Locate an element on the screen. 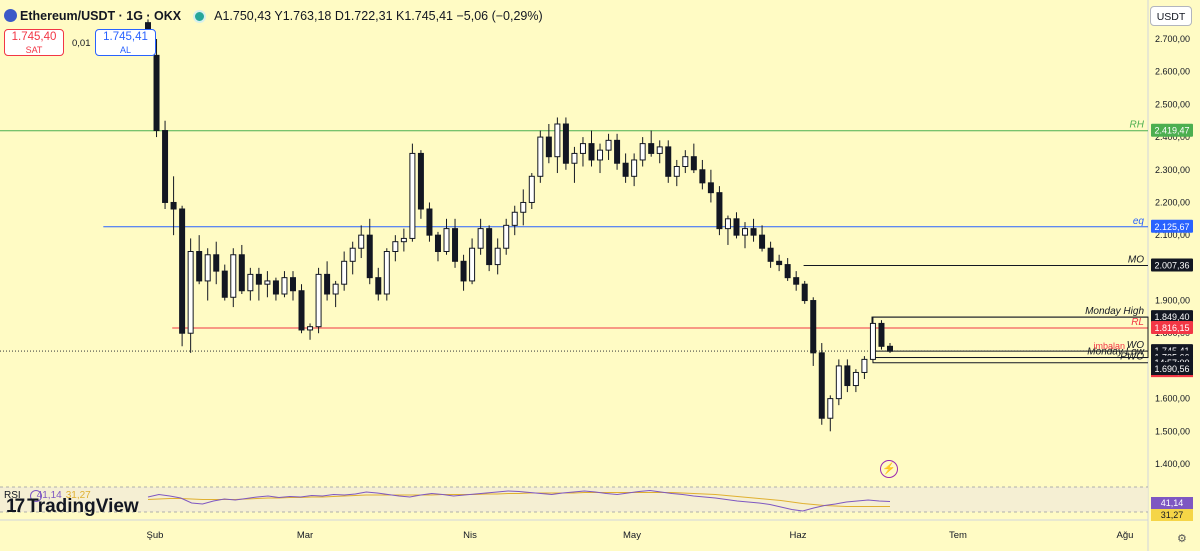  rsi-value: 41,14 is located at coordinates (49, 495).